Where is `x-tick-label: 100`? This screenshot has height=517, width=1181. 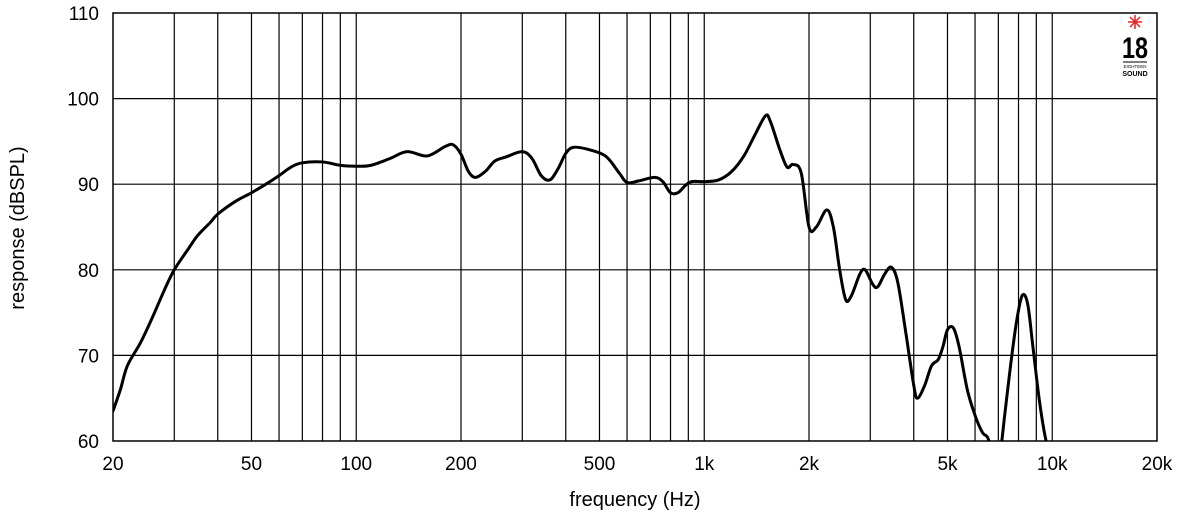 x-tick-label: 100 is located at coordinates (356, 464).